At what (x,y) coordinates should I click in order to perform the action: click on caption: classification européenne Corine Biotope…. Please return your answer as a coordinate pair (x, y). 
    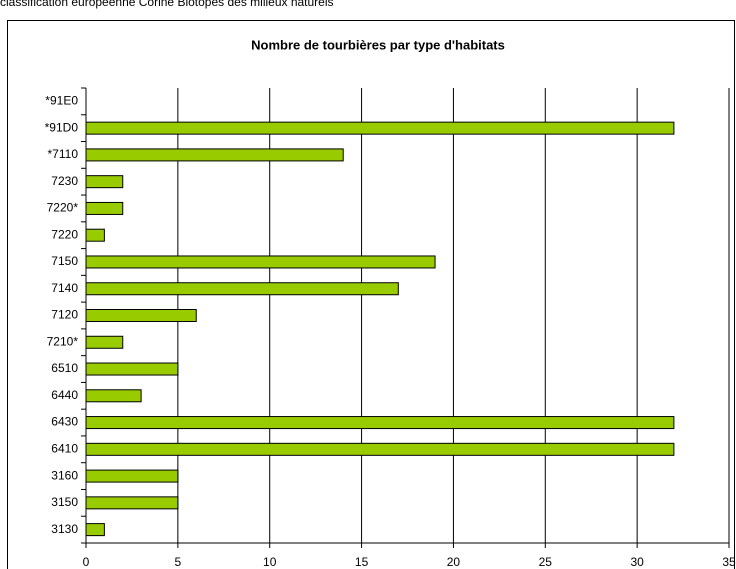
    Looking at the image, I should click on (167, 4).